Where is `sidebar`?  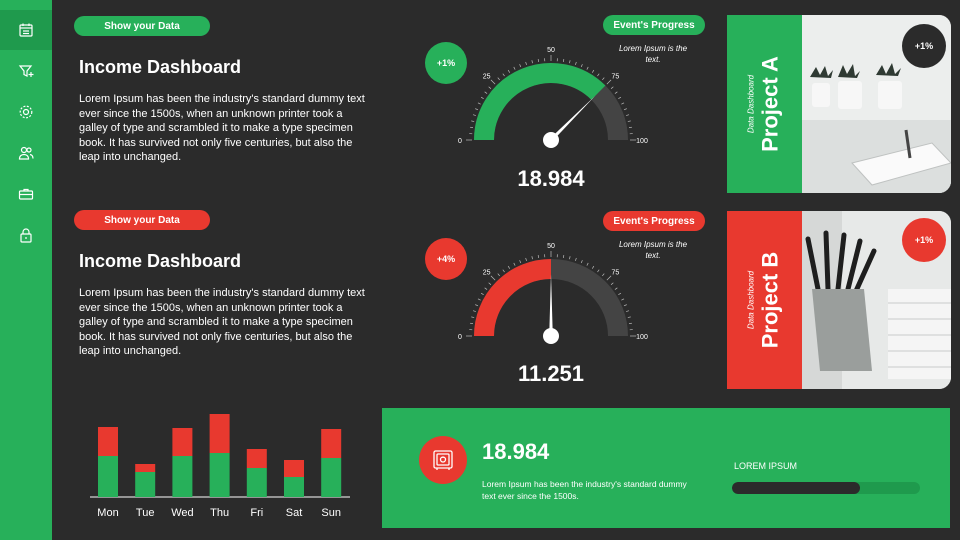
sidebar is located at coordinates (26, 270).